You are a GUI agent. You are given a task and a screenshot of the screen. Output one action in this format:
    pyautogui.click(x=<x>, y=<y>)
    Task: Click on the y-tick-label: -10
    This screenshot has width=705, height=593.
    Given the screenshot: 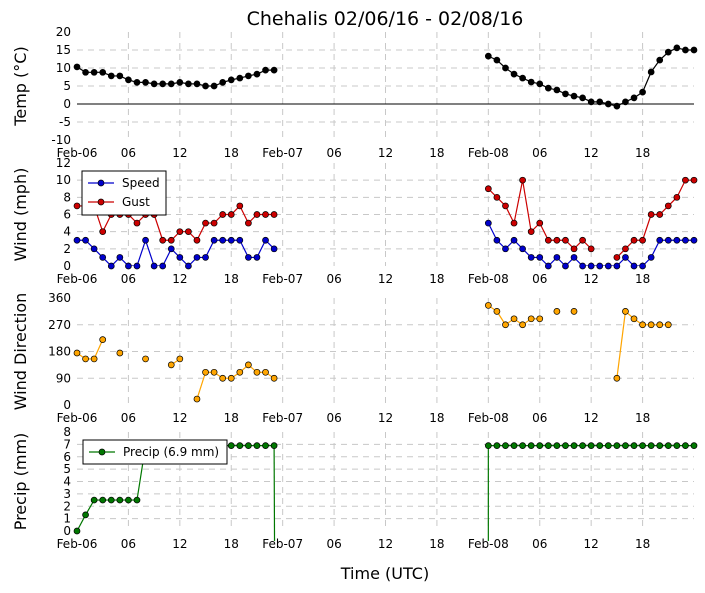 What is the action you would take?
    pyautogui.click(x=61, y=140)
    